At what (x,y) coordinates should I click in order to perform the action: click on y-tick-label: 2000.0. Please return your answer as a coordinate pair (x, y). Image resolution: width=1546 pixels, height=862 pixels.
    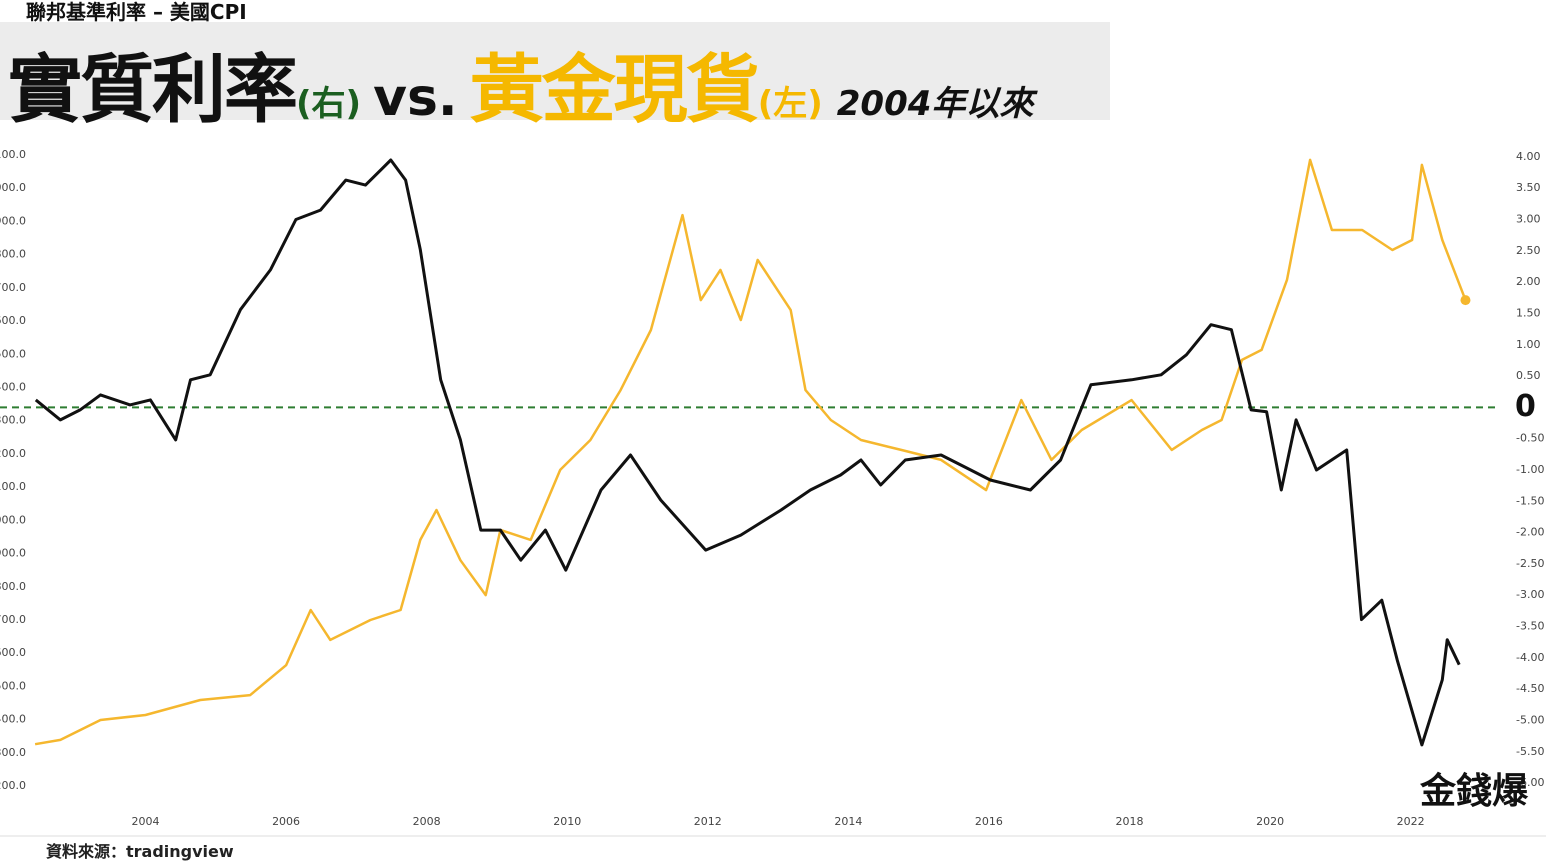
    Looking at the image, I should click on (13, 187).